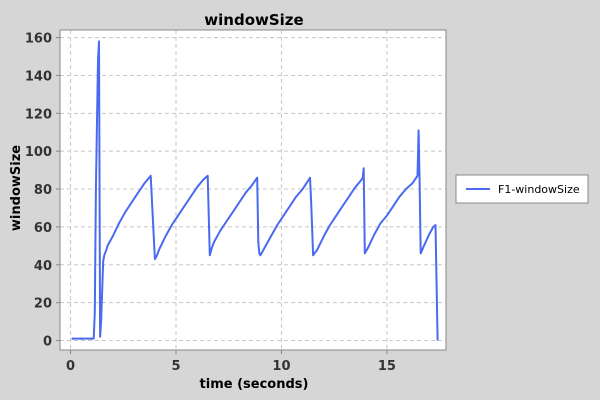  What do you see at coordinates (16, 188) in the screenshot?
I see `y-axis-label: windowSize` at bounding box center [16, 188].